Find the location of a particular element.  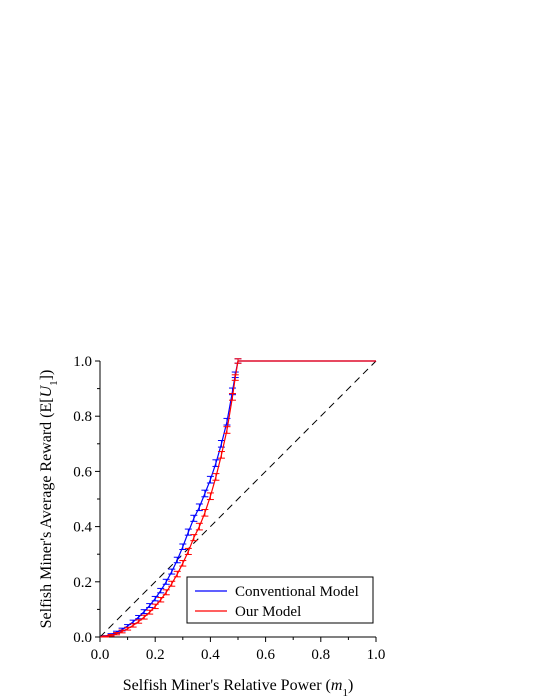

x-axis-label-sub: 1 is located at coordinates (345, 693).